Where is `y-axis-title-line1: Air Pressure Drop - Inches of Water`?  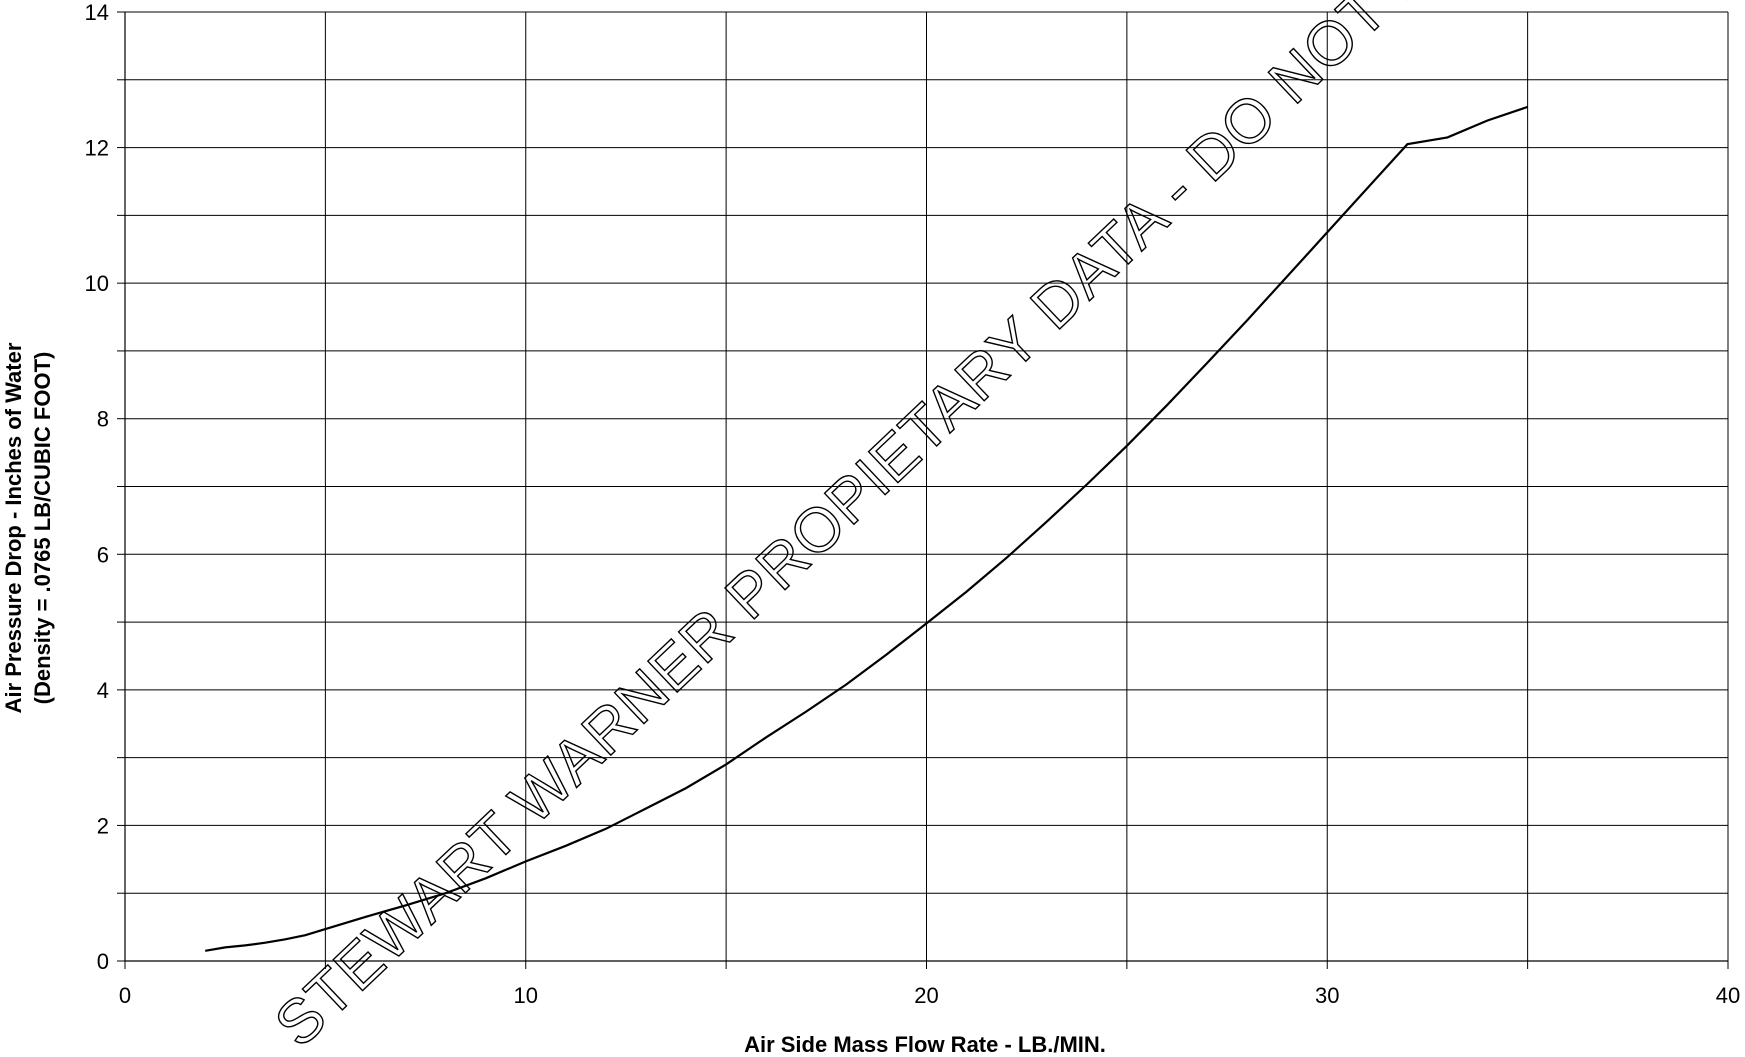 y-axis-title-line1: Air Pressure Drop - Inches of Water is located at coordinates (13, 527).